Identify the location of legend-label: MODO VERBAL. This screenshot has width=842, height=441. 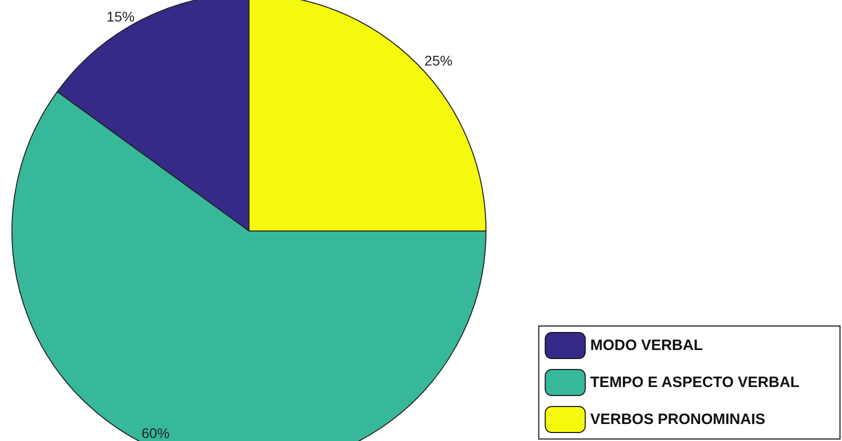
(646, 345).